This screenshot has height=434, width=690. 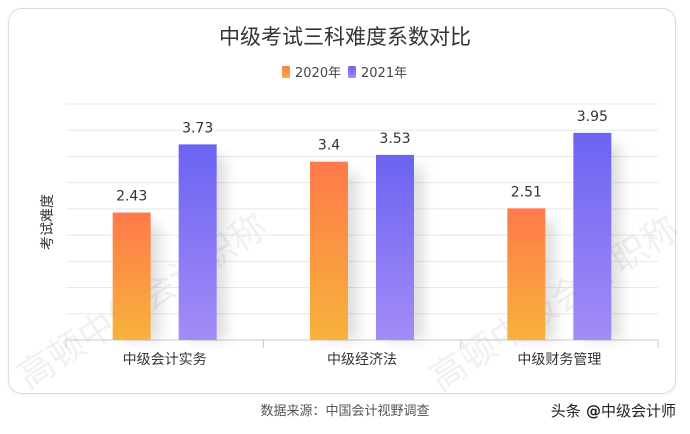 I want to click on bar-2021年-中级经济法, so click(x=395, y=247).